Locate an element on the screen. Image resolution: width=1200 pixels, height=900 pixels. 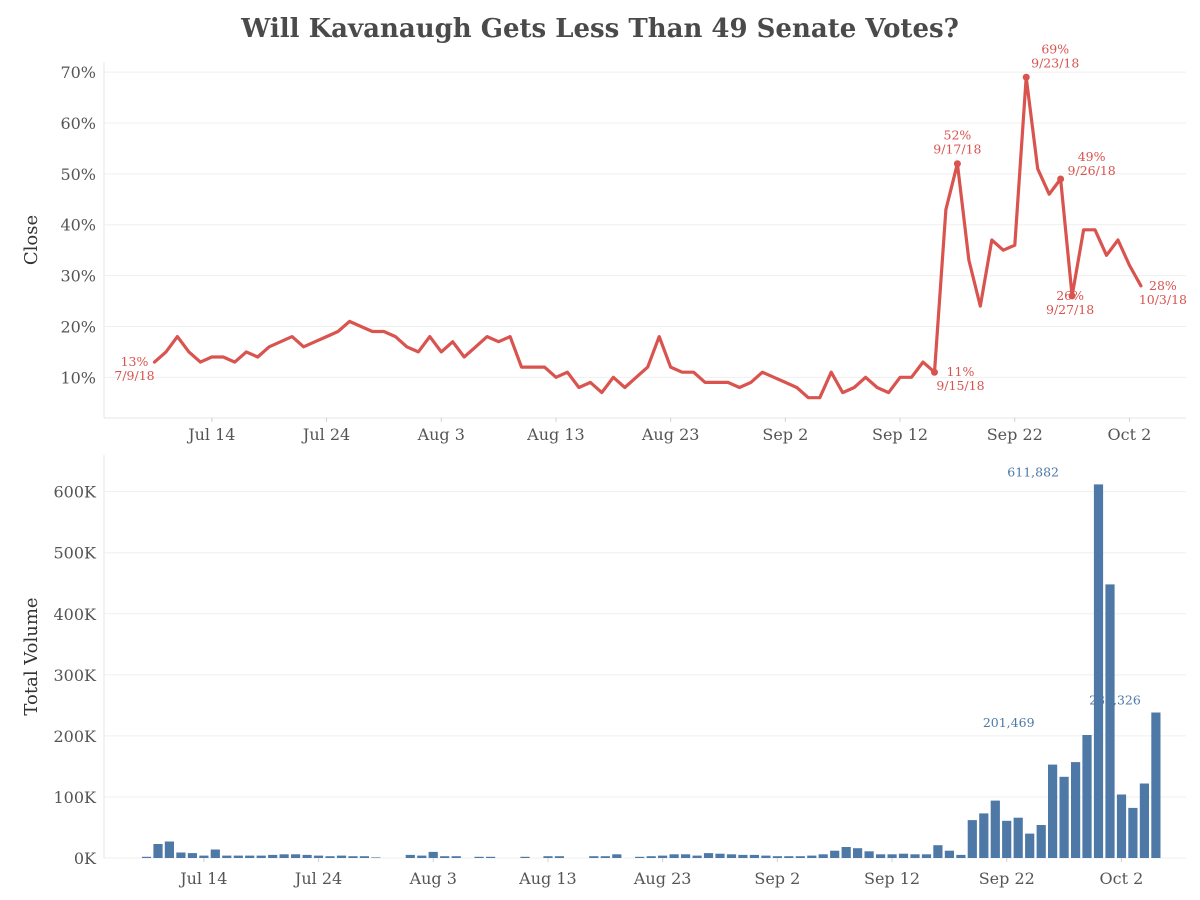
close-annotation-value: 26% is located at coordinates (1070, 295).